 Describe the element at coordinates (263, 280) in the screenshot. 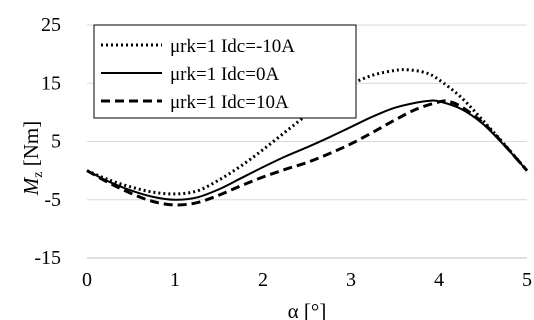

I see `x-tick-label: 2` at that location.